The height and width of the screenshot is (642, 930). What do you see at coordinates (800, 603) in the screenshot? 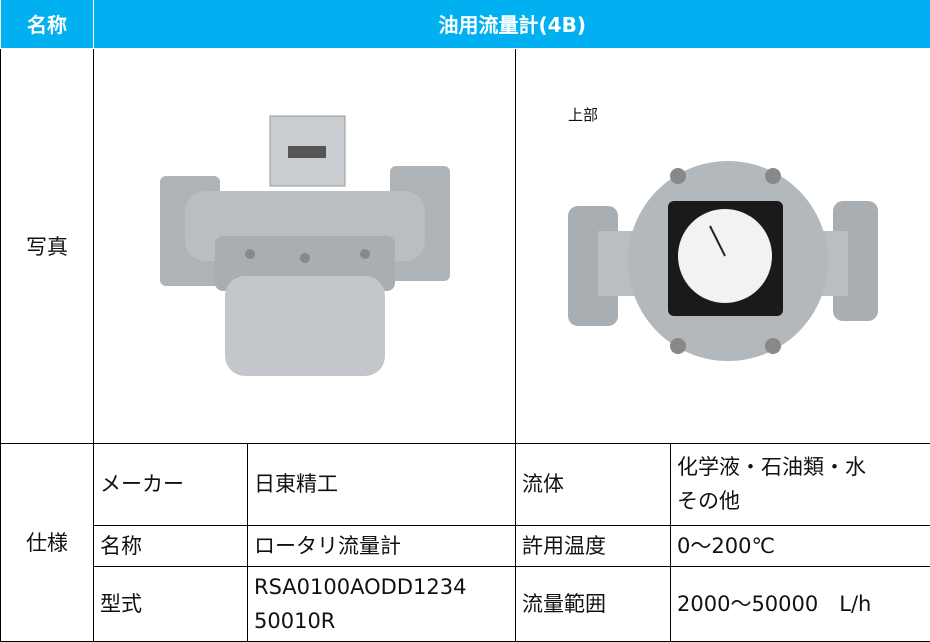
I see `spec-value: 2000～50000 L/h` at bounding box center [800, 603].